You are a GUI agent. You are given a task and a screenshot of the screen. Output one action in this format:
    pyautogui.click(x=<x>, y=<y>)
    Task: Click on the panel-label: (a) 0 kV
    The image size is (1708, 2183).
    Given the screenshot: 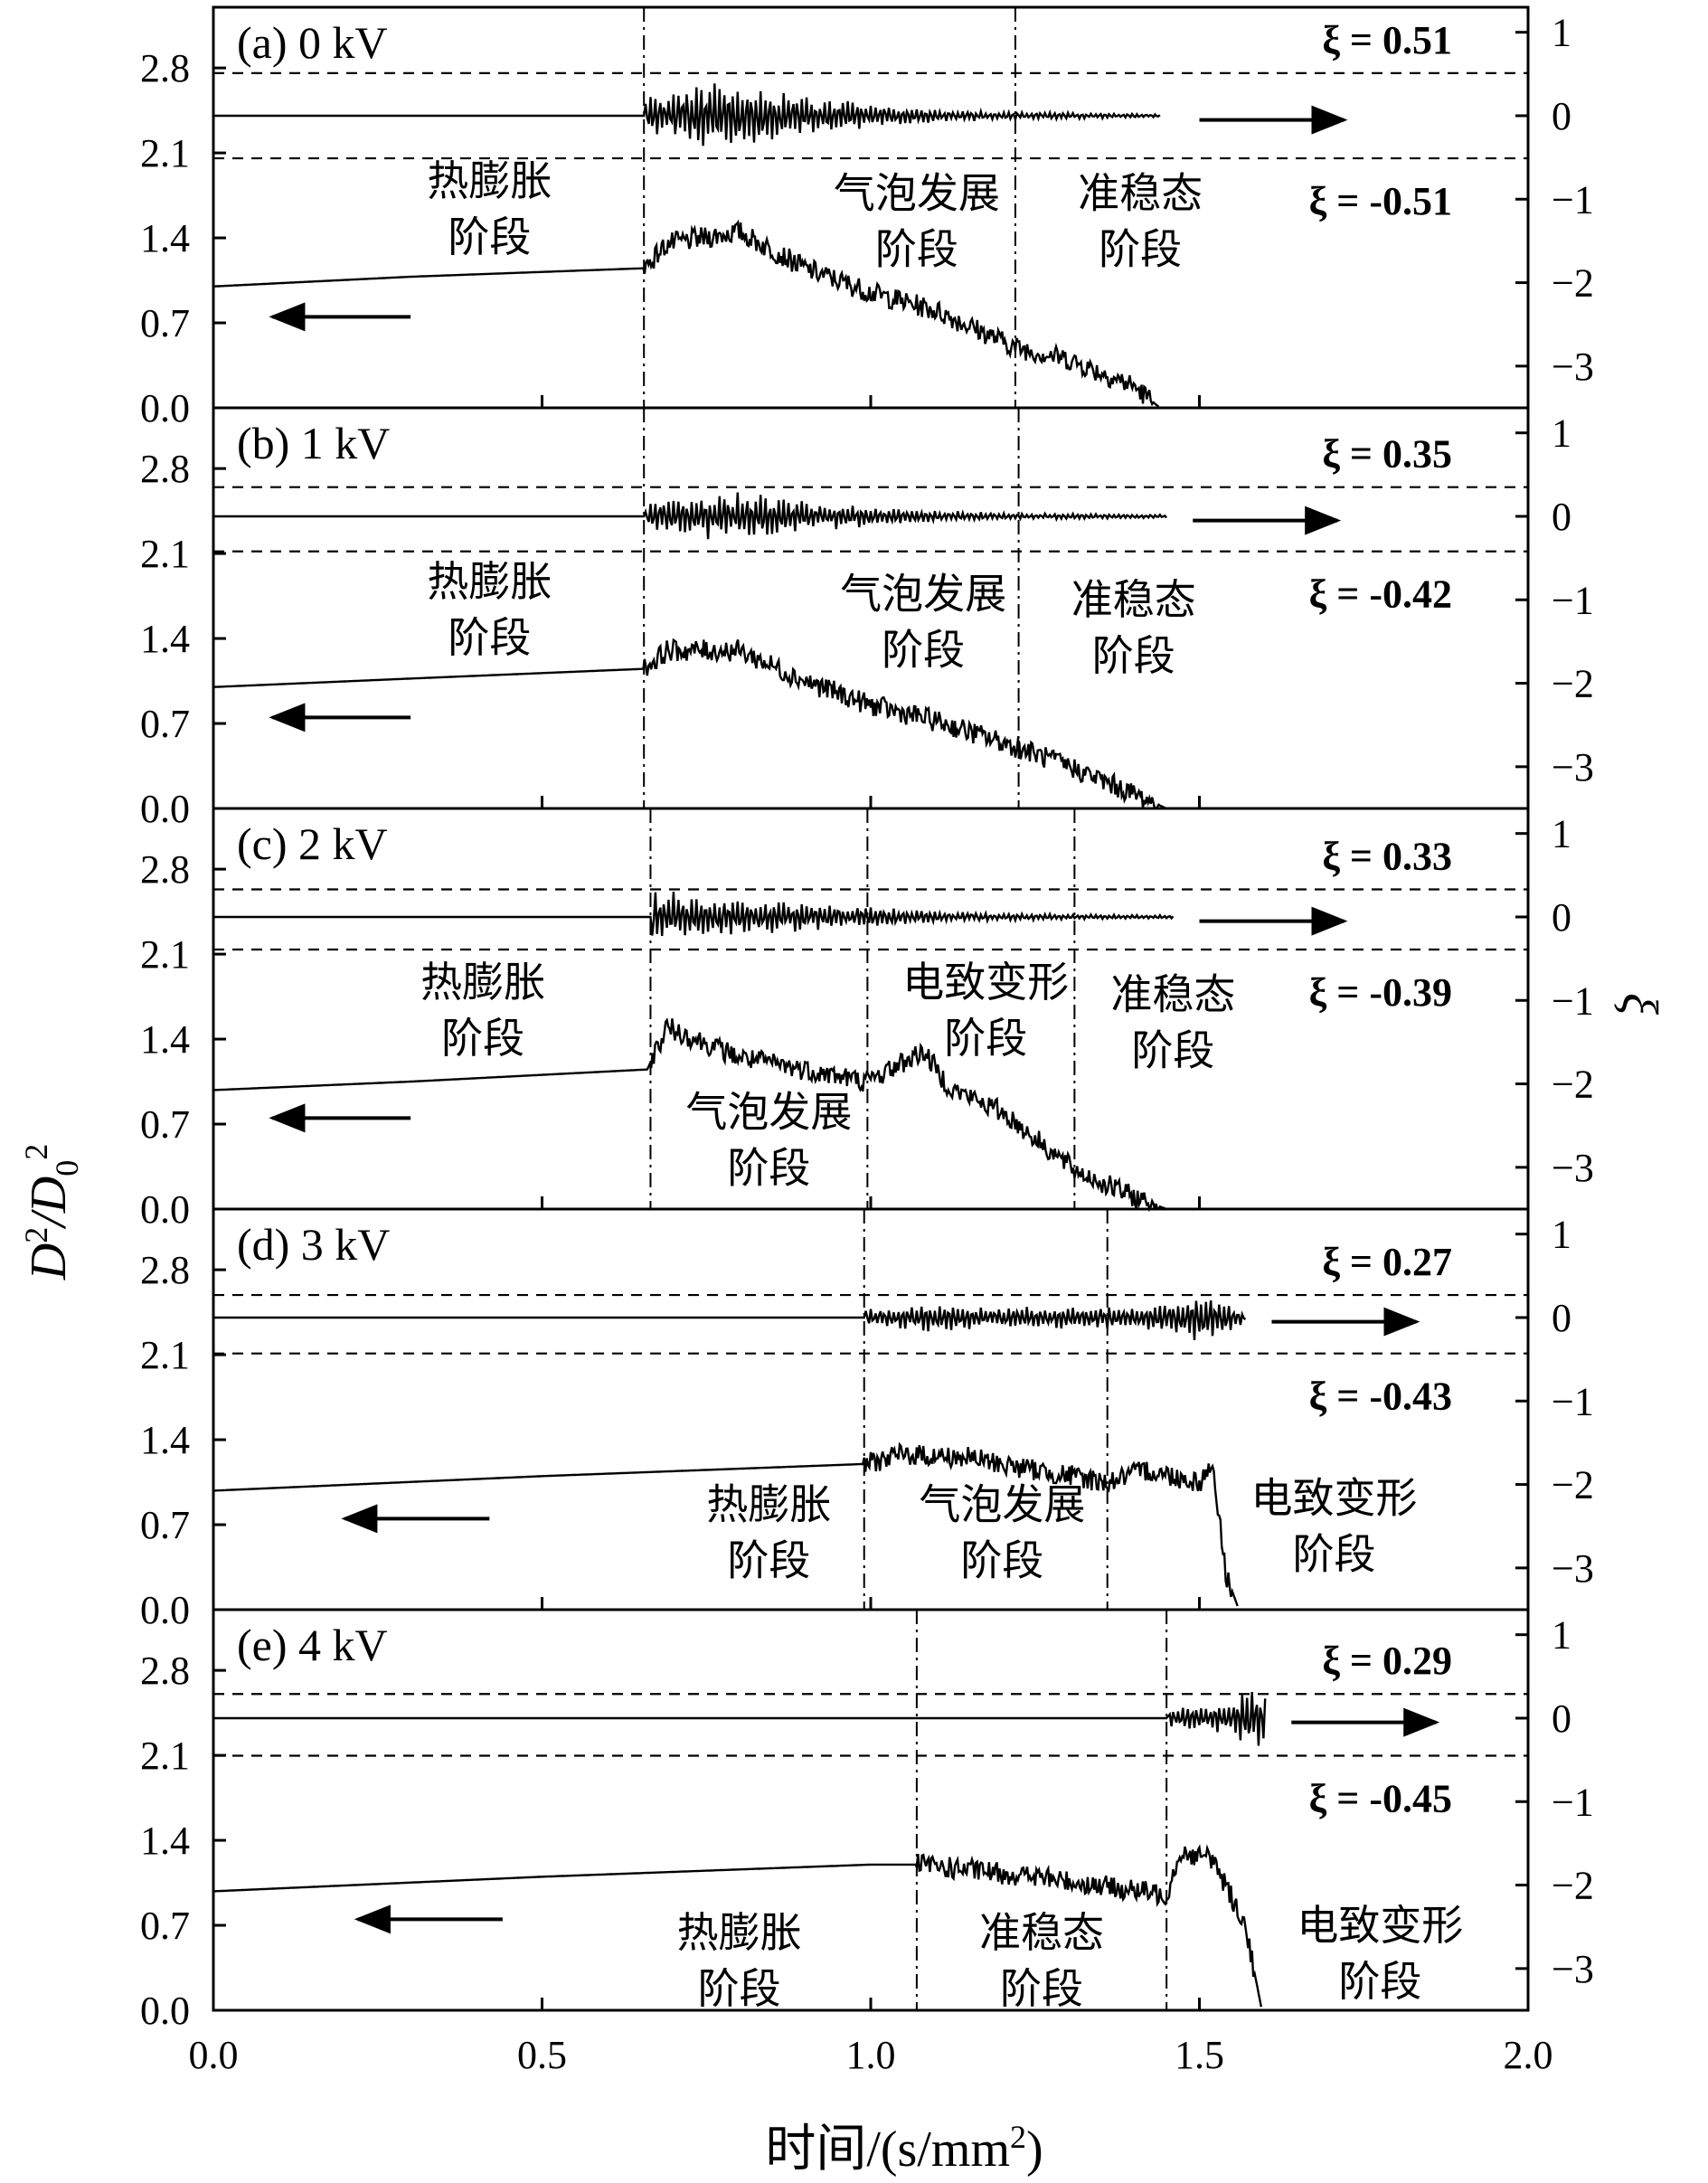 What is the action you would take?
    pyautogui.click(x=312, y=42)
    